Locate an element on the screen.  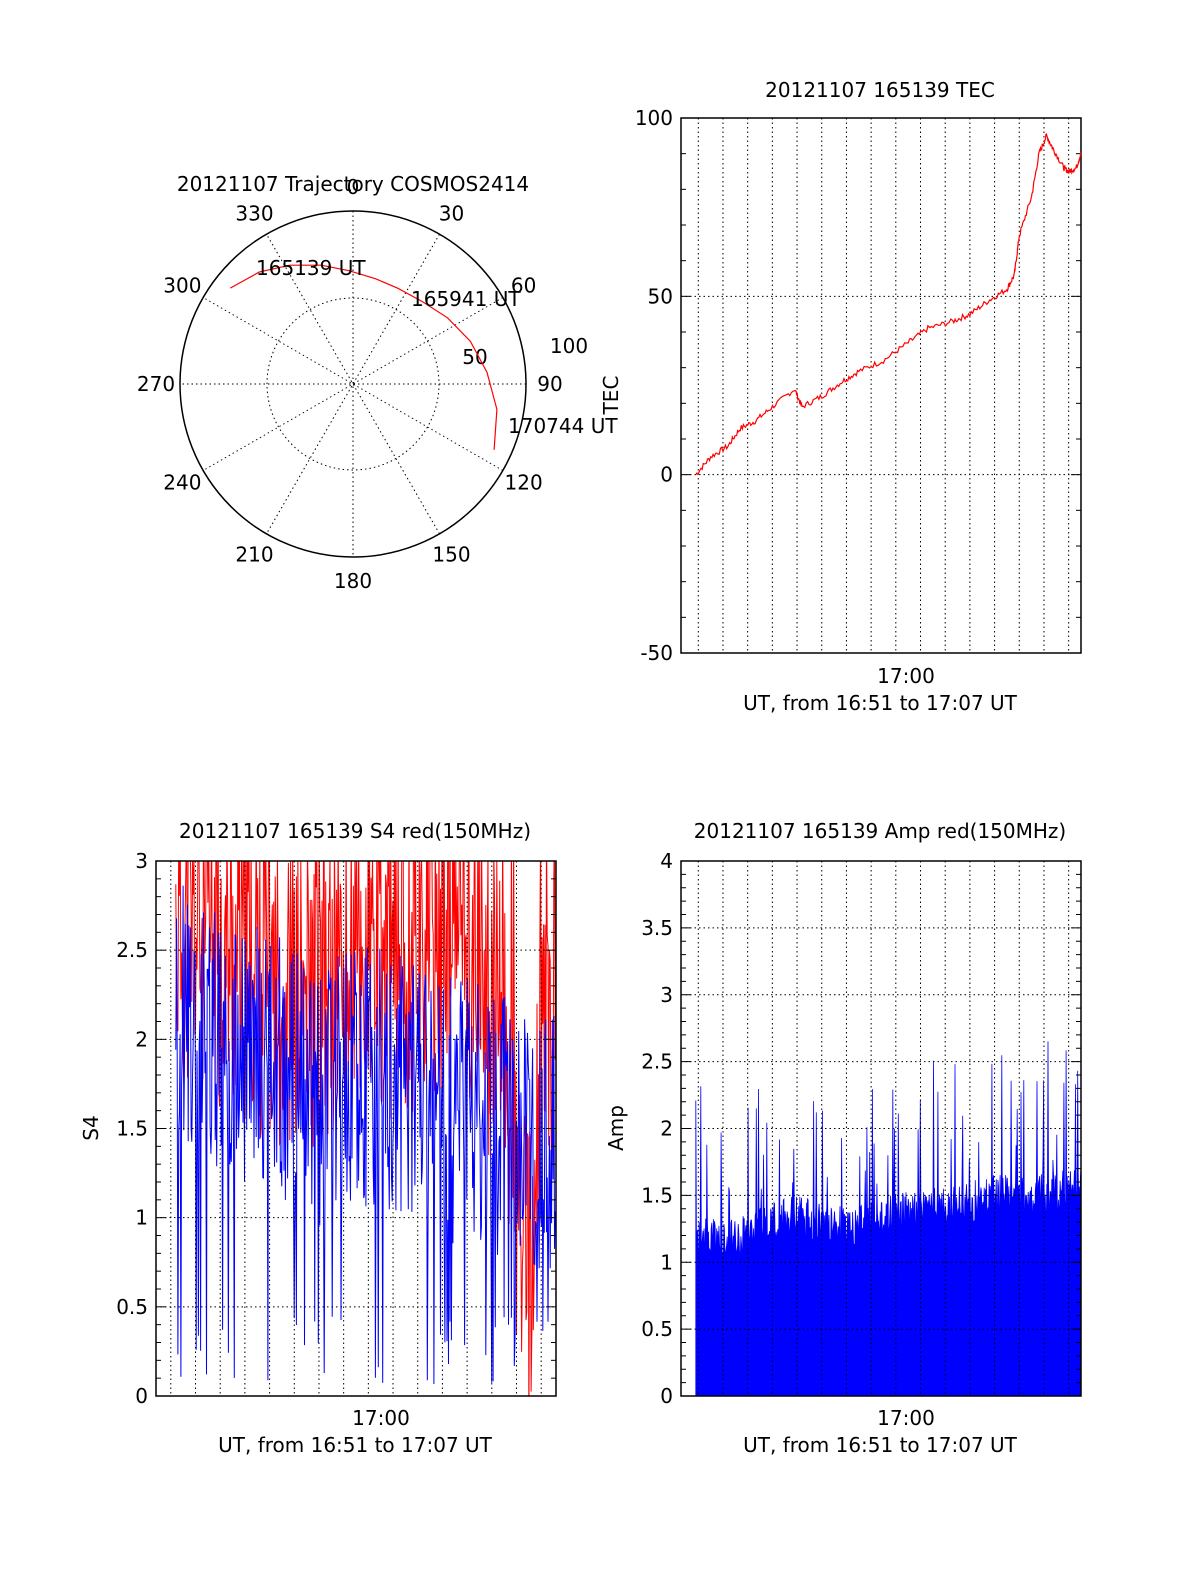
amp-series-fill is located at coordinates (888, 1218).